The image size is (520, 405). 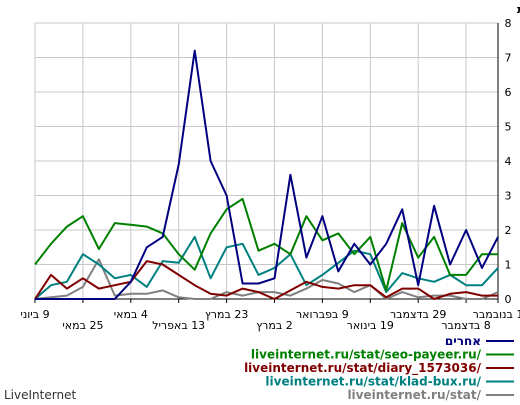 I want to click on x-tick-label: 8 בדצמבר, so click(x=465, y=325).